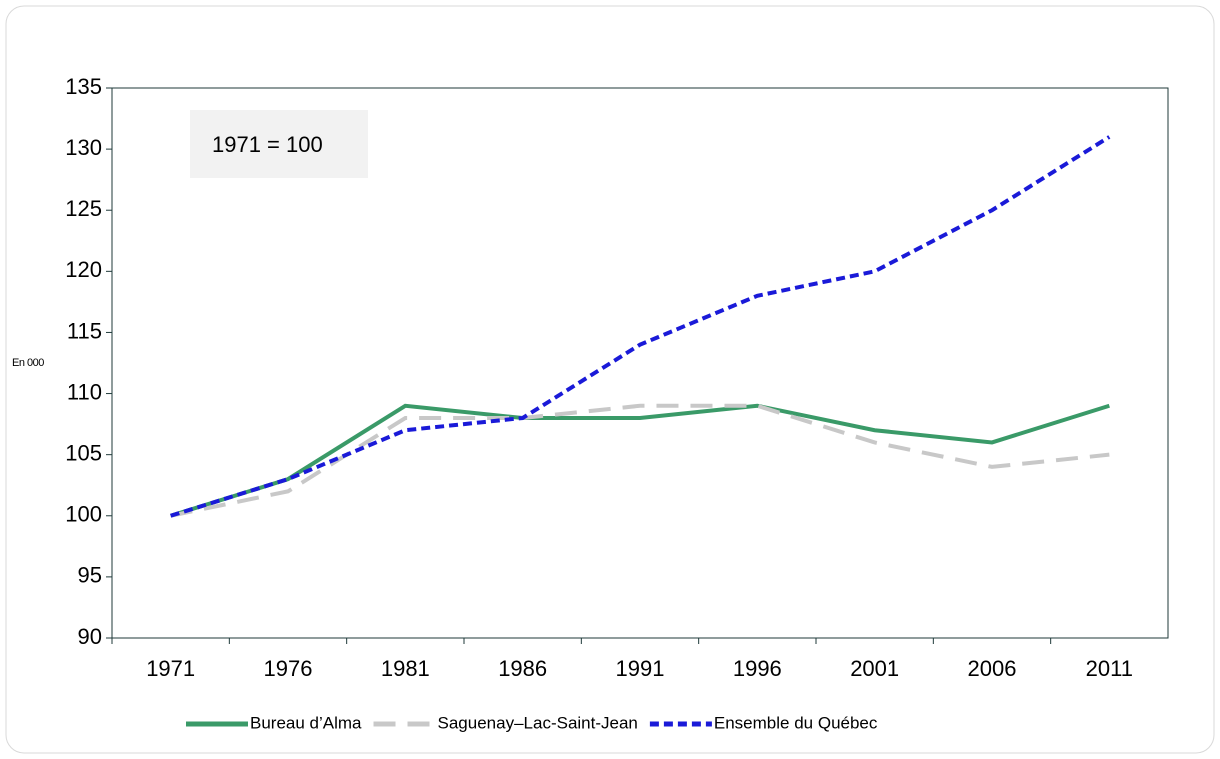 The image size is (1220, 759). I want to click on series-line, so click(640, 460).